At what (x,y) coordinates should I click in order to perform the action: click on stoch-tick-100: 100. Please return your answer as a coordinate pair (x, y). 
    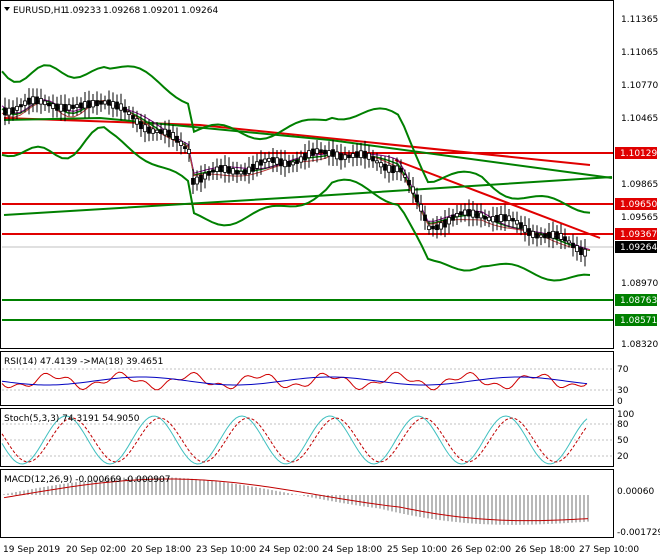
    Looking at the image, I should click on (625, 415).